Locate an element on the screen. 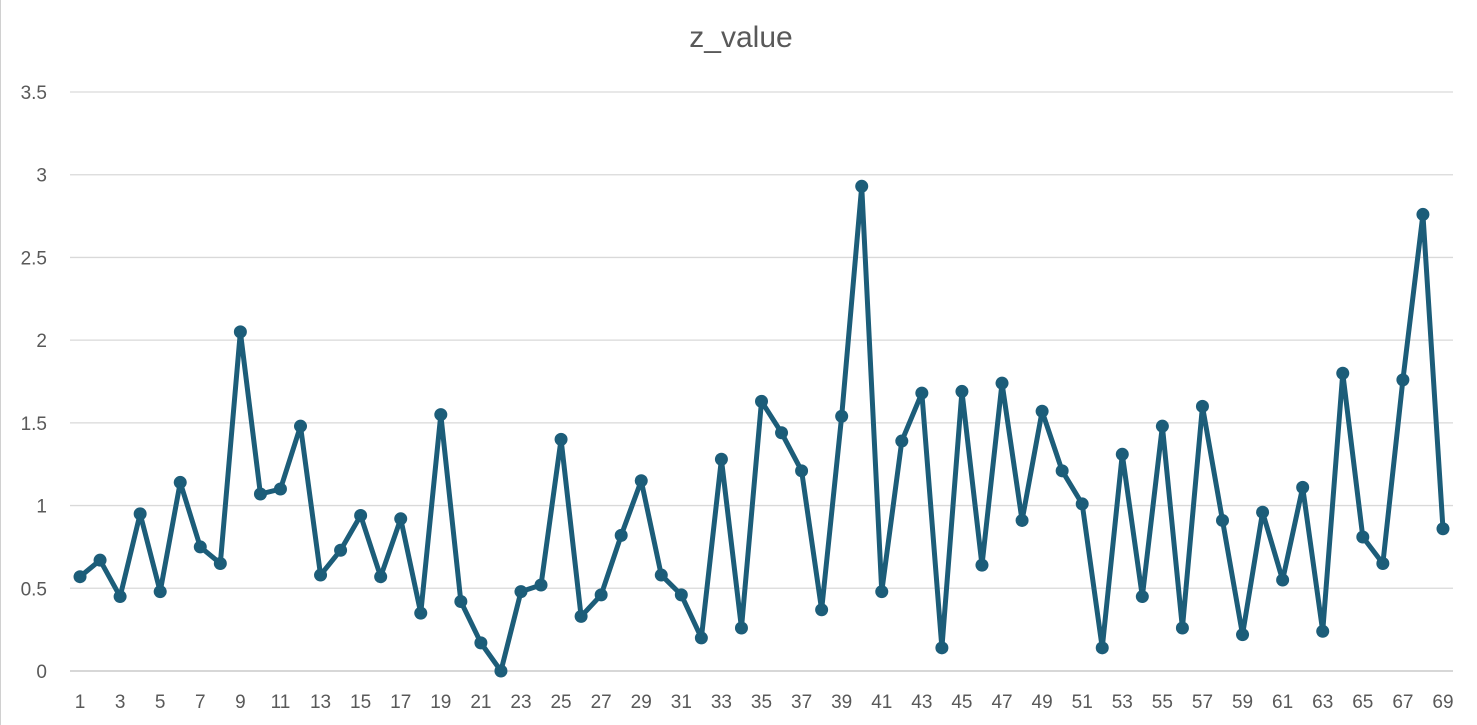  x-tick-label: 7 is located at coordinates (200, 702).